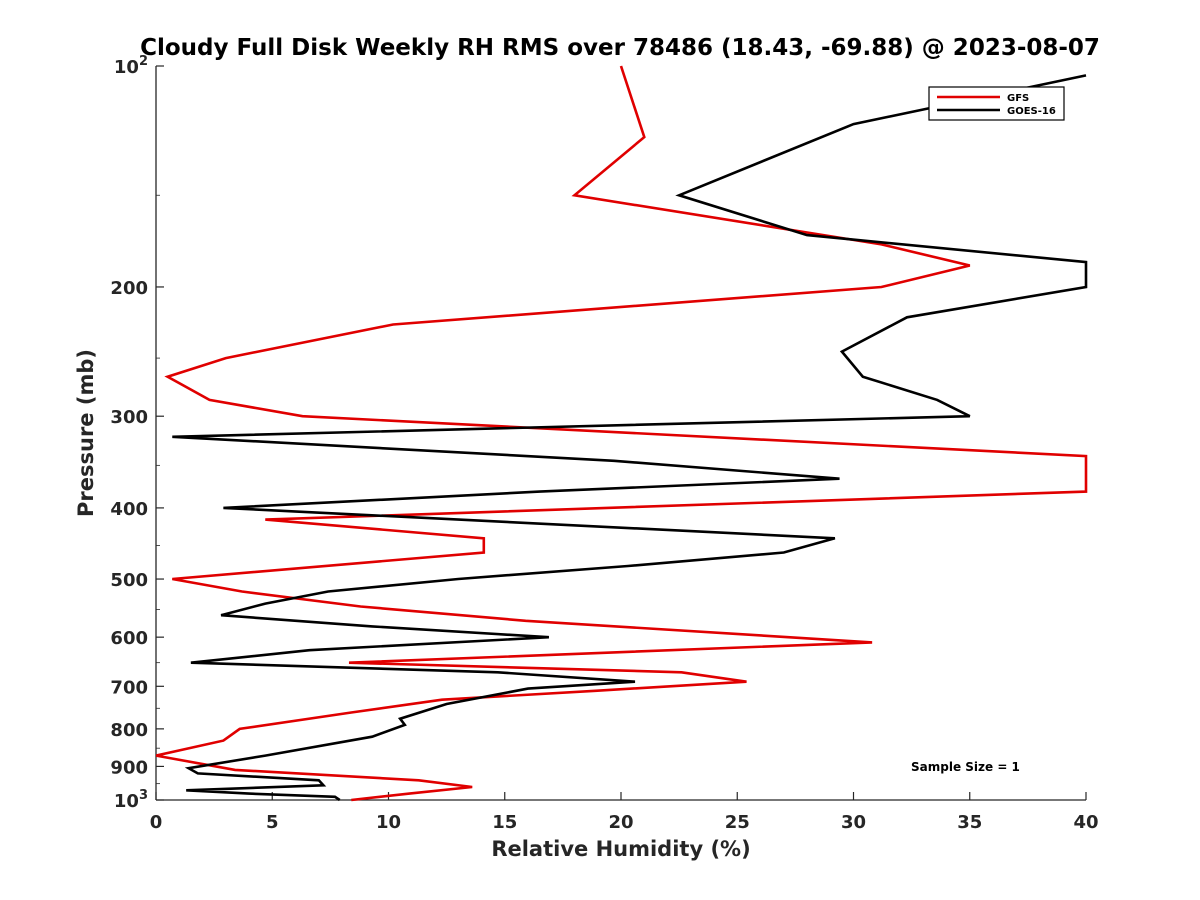  Describe the element at coordinates (737, 822) in the screenshot. I see `x-tick-label: 25` at that location.